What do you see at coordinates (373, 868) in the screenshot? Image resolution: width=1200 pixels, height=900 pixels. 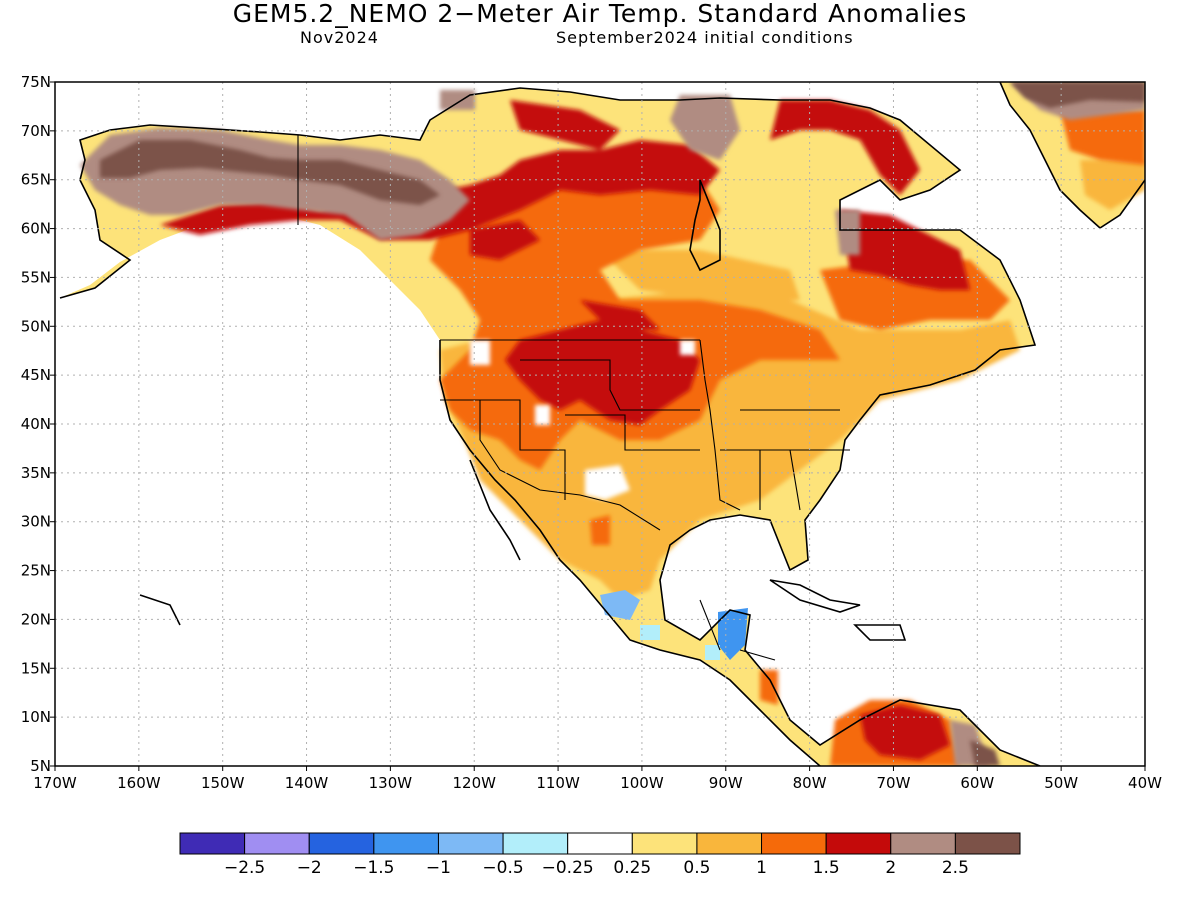 I see `colorbar-label: −1.5` at bounding box center [373, 868].